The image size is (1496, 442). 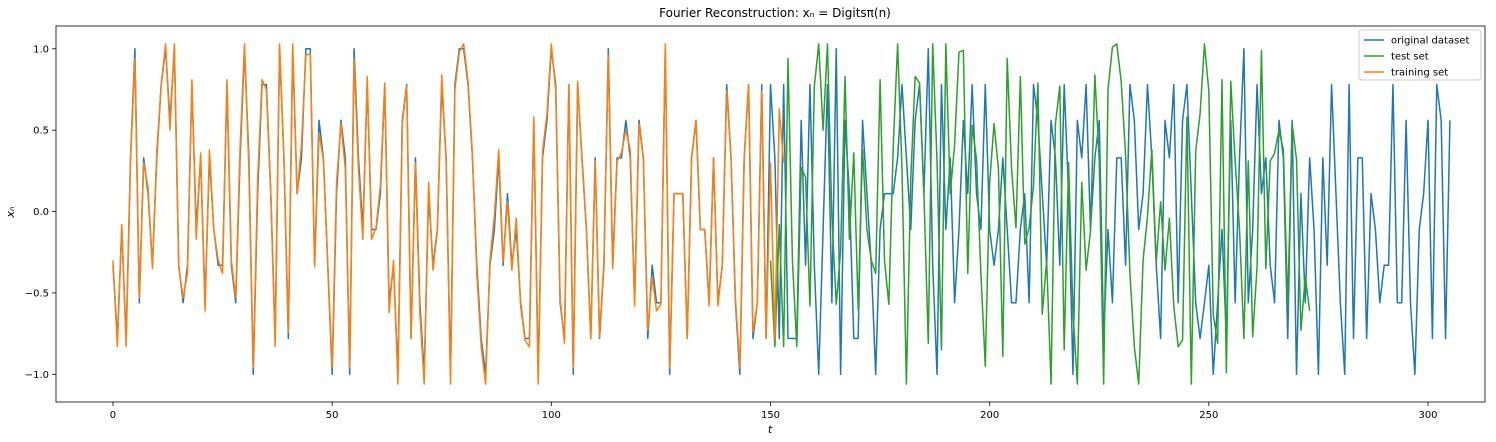 I want to click on y-tick-label: 0.0, so click(x=41, y=212).